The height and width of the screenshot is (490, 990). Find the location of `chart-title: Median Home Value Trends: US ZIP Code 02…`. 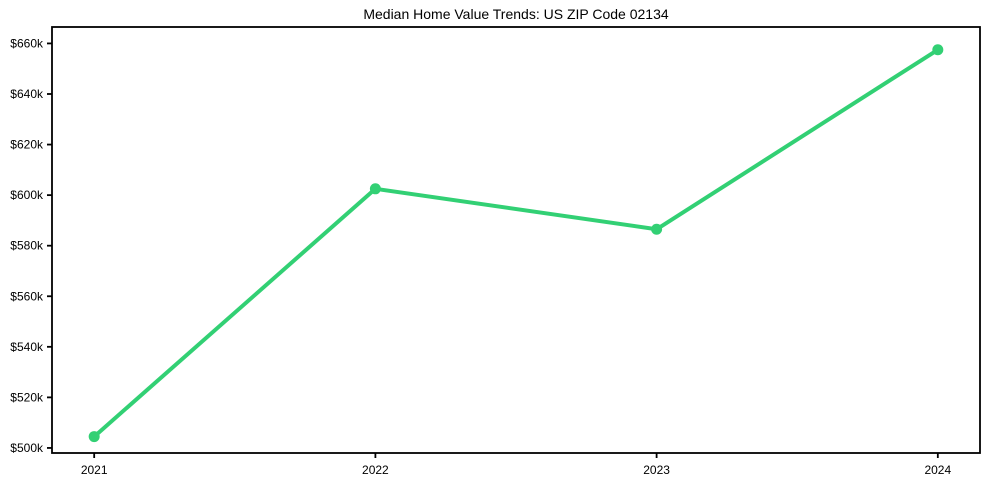

chart-title: Median Home Value Trends: US ZIP Code 02… is located at coordinates (516, 14).